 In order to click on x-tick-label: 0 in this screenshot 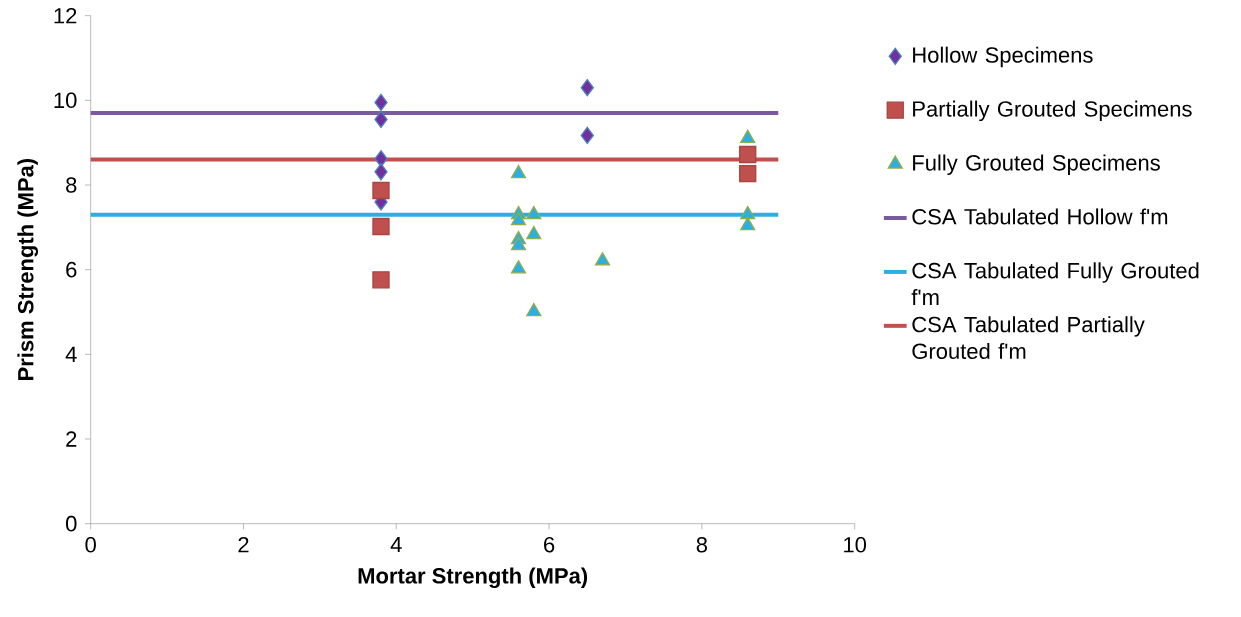, I will do `click(90, 544)`.